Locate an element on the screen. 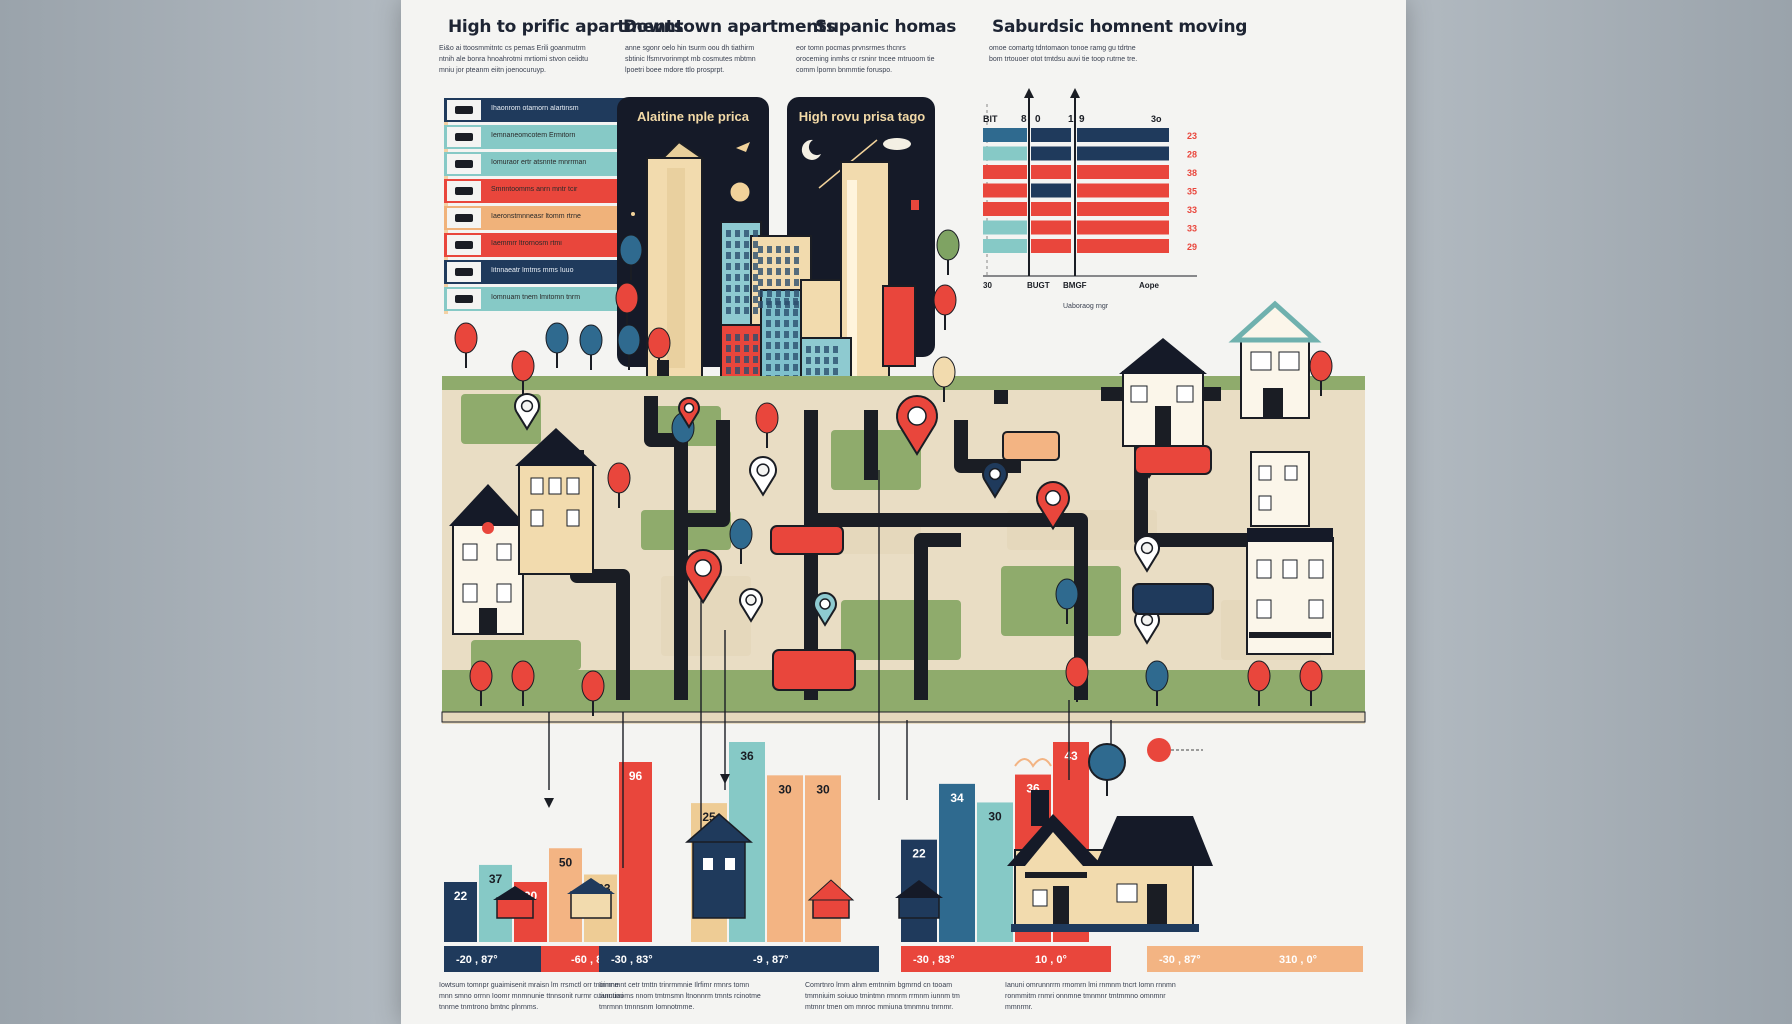  hbar-footer-4: Aope is located at coordinates (1149, 285).